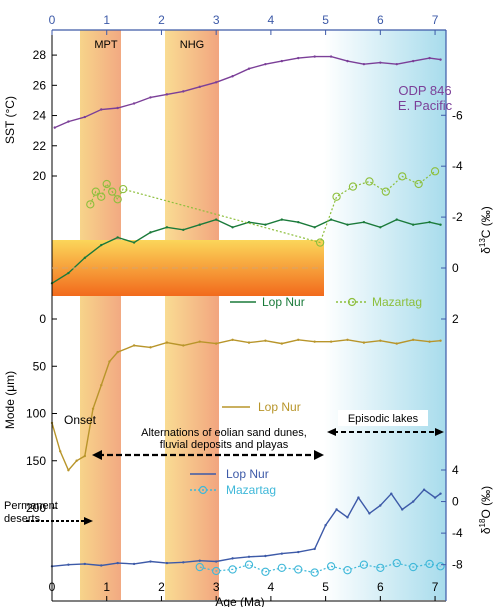  What do you see at coordinates (97, 455) in the screenshot?
I see `alternations-arrowhead-left` at bounding box center [97, 455].